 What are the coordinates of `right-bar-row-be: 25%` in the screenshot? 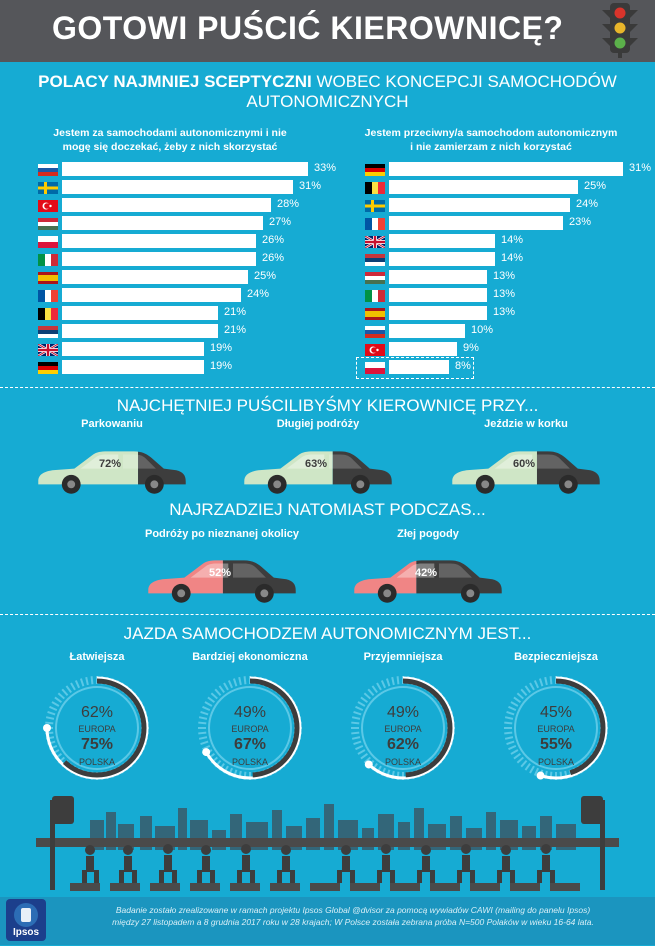 It's located at (510, 187).